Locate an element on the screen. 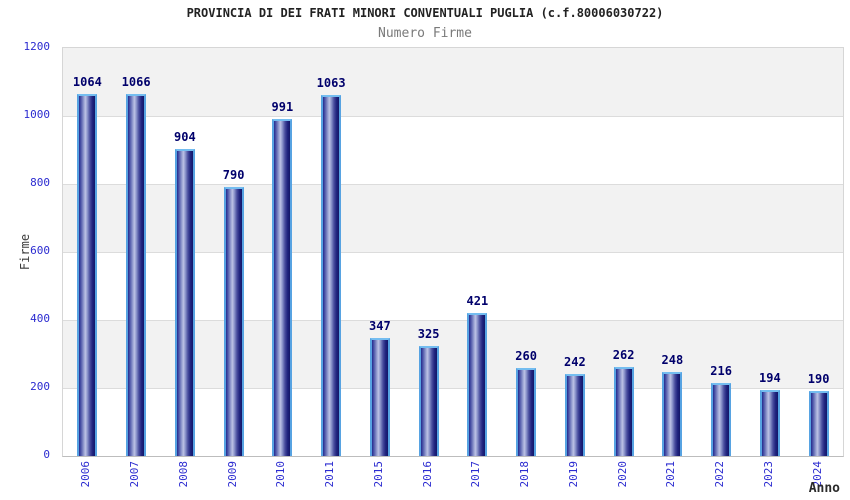 This screenshot has height=500, width=850. y-tick-label-600: 600 is located at coordinates (40, 250).